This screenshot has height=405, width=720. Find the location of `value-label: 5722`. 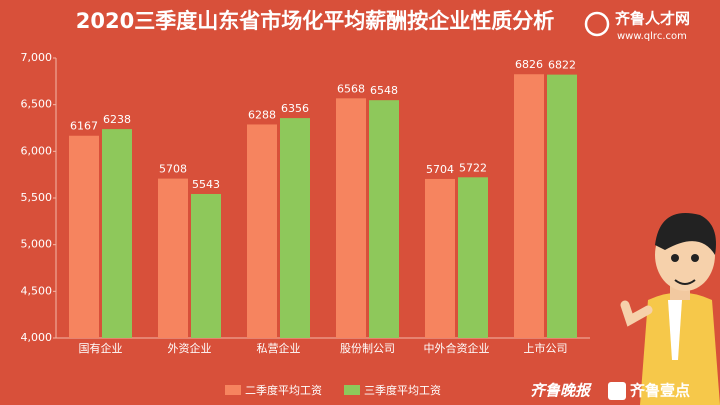

value-label: 5722 is located at coordinates (473, 167).